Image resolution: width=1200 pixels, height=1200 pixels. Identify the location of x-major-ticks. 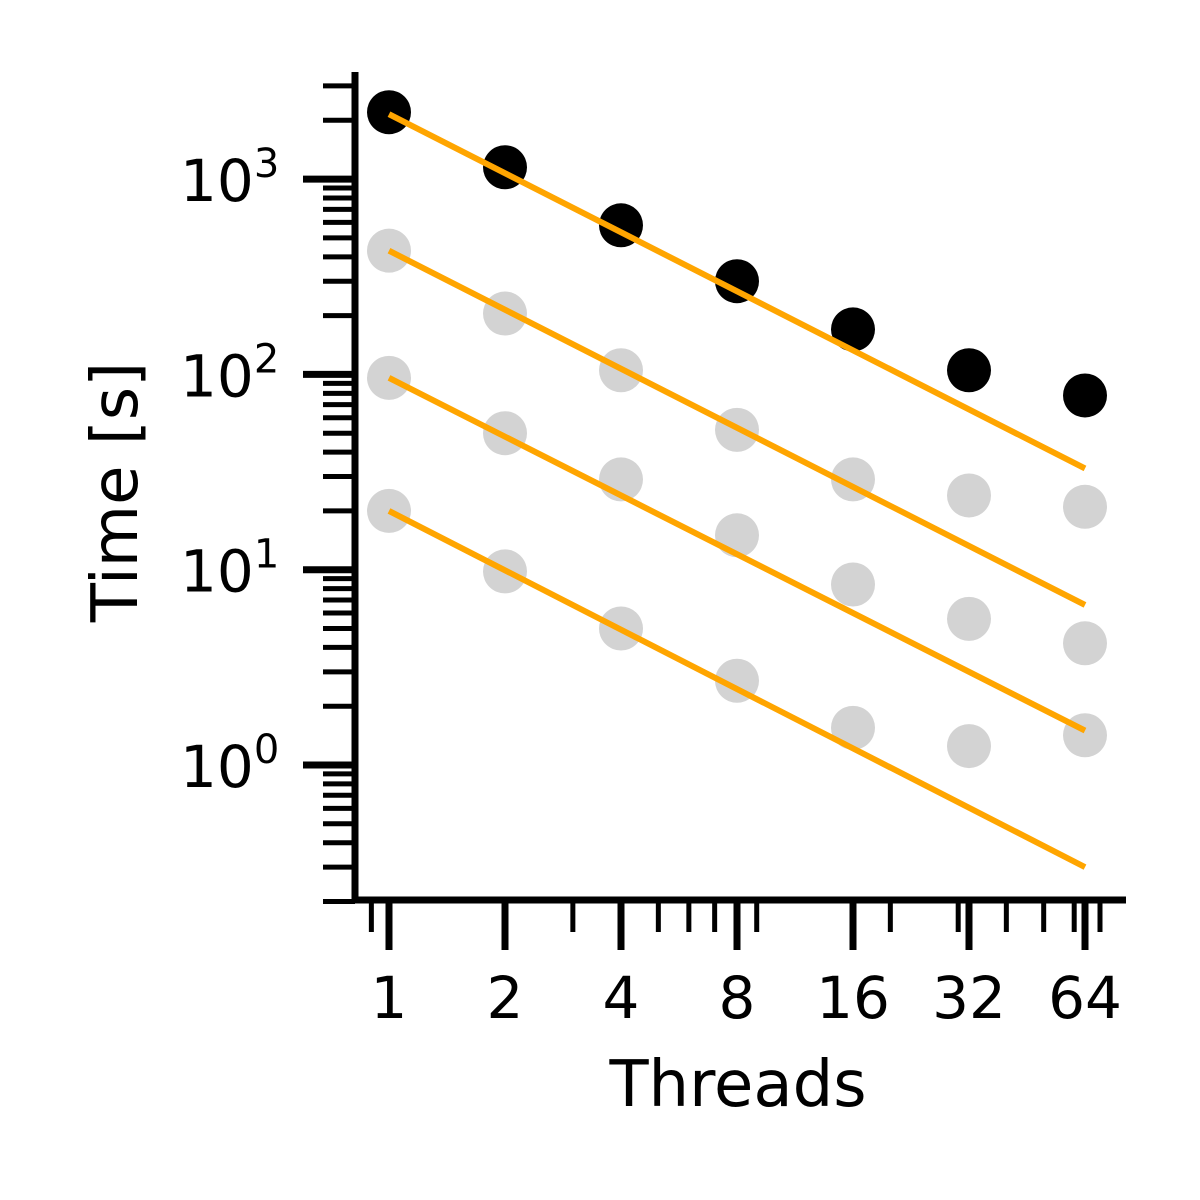
(737, 925).